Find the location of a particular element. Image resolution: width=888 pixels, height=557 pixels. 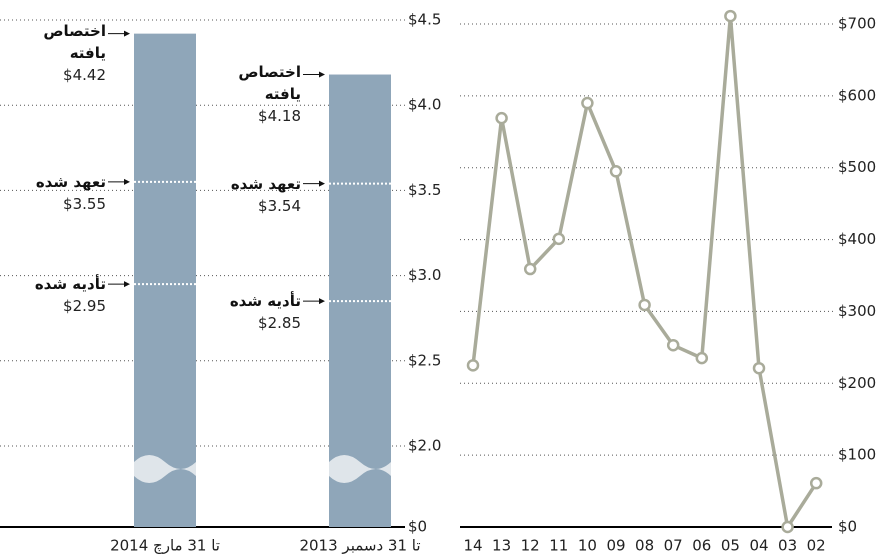

annotation: اختصاص یافته $4.18 is located at coordinates (256, 94).